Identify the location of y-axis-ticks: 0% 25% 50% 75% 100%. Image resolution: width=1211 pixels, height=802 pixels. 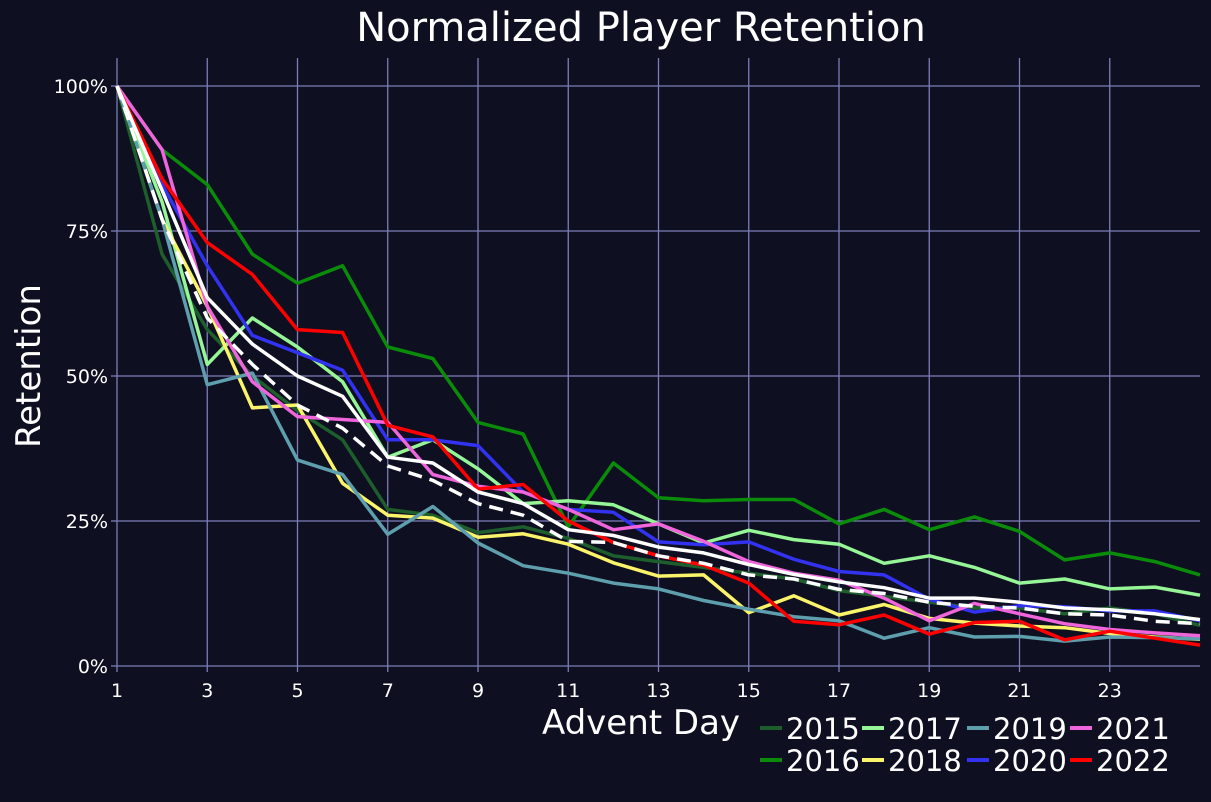
(85, 377).